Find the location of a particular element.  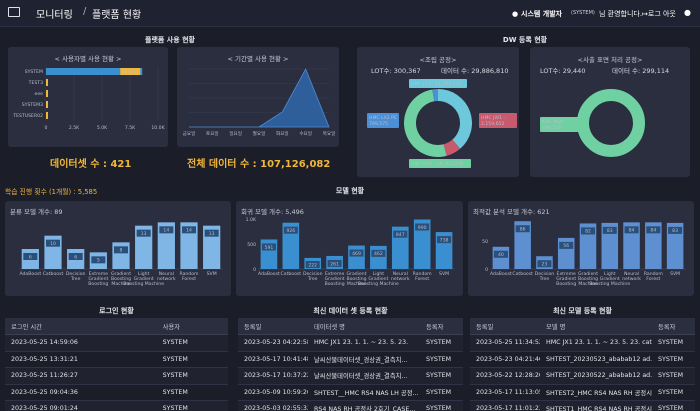

table-row: 2023-05-25 11:26:27 SYSTEM is located at coordinates (116, 376).